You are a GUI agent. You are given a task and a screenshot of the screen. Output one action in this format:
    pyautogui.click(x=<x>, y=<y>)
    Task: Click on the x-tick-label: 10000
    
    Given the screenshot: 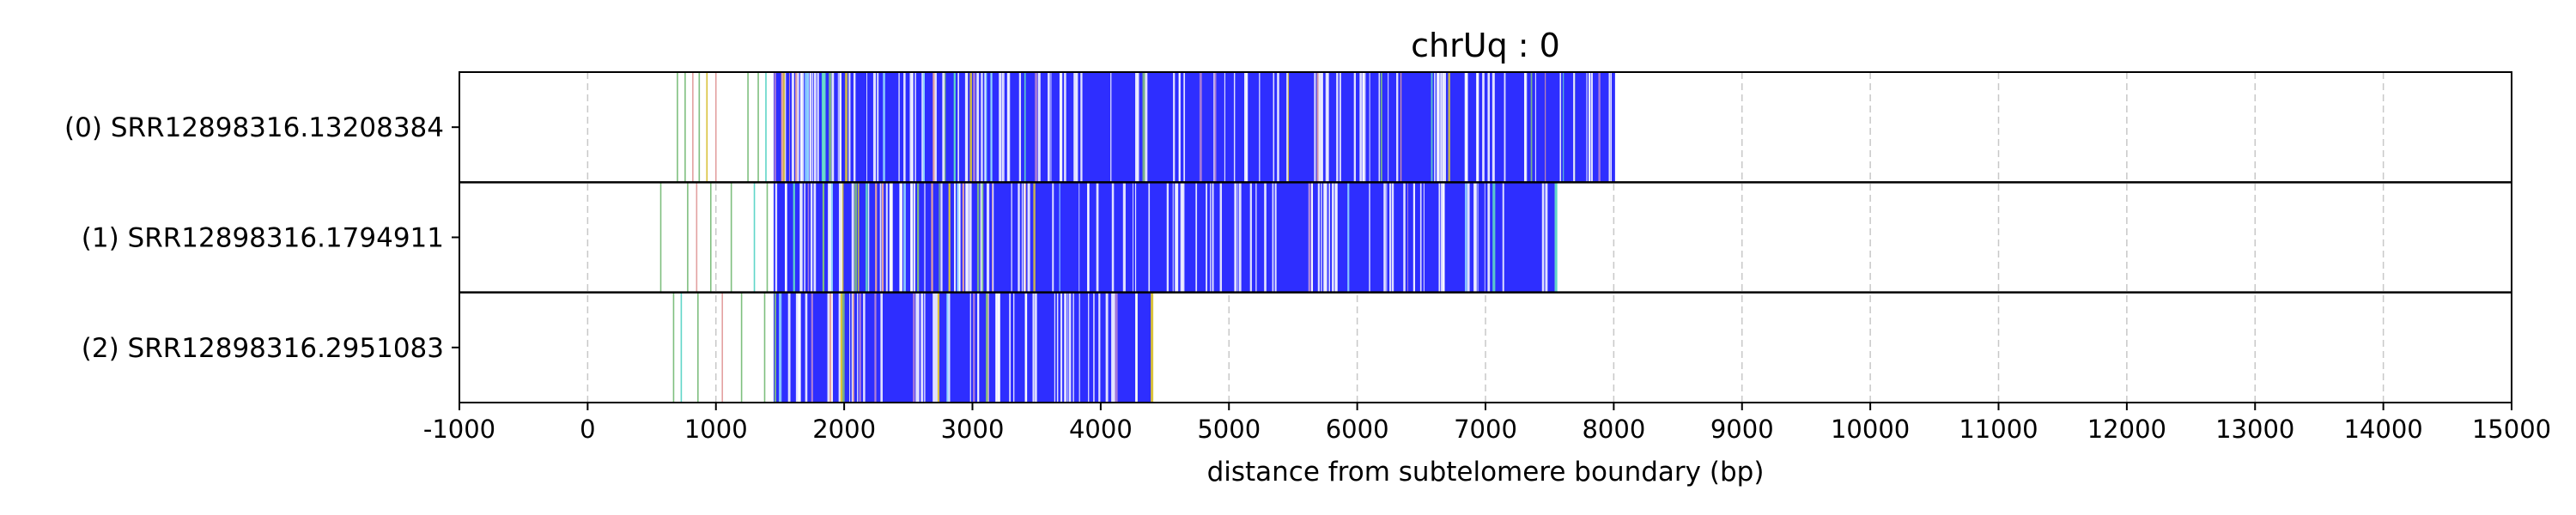 What is the action you would take?
    pyautogui.click(x=1871, y=429)
    